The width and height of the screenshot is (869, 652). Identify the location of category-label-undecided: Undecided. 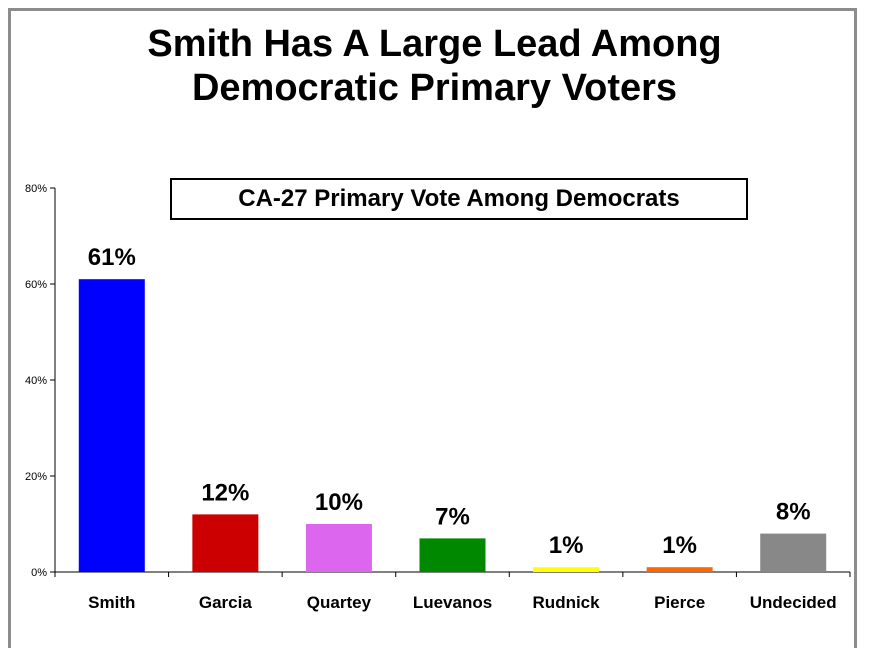
(793, 602).